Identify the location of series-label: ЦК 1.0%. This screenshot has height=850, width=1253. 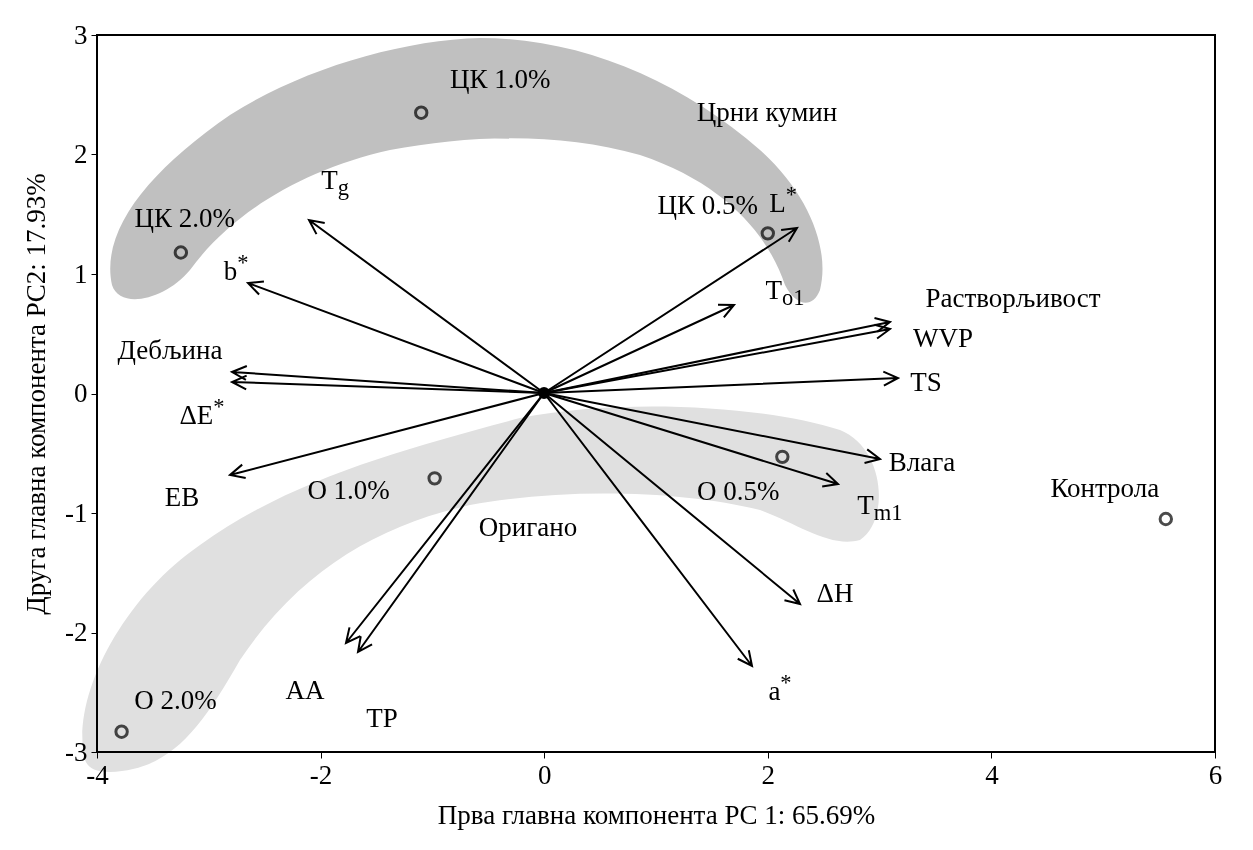
(500, 79).